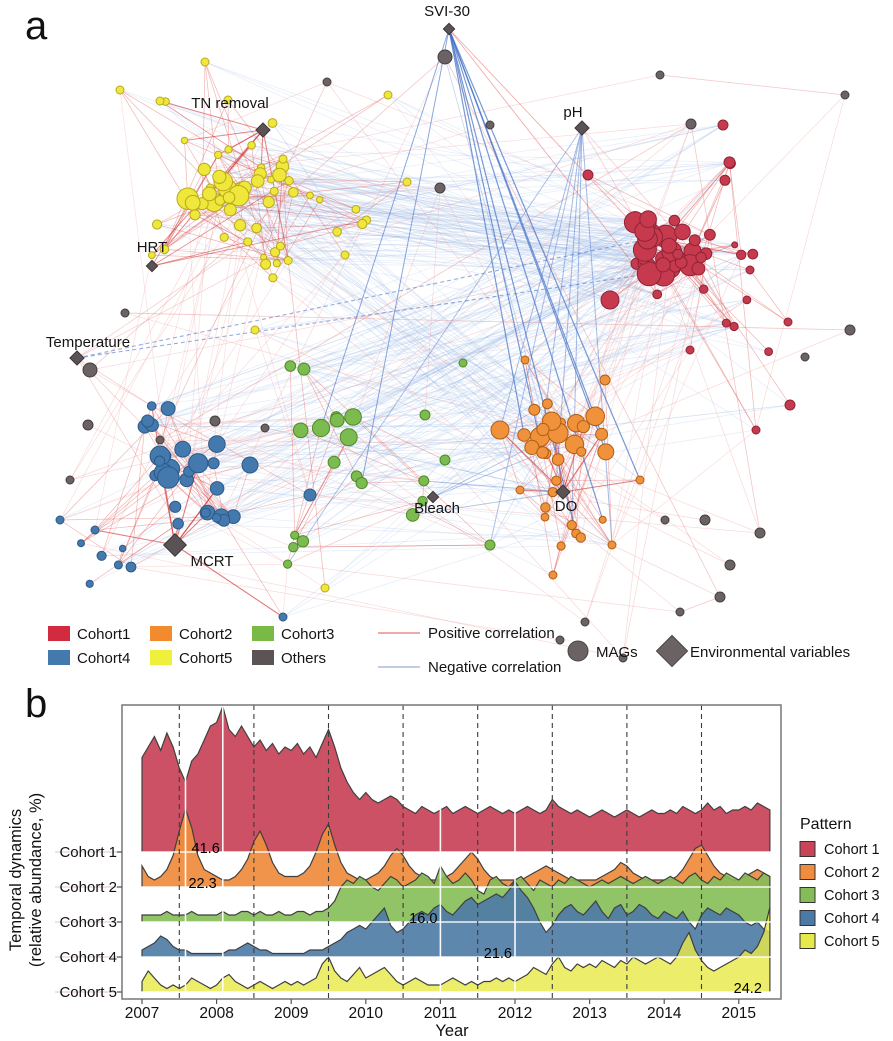 This screenshot has width=893, height=1041. What do you see at coordinates (739, 1013) in the screenshot?
I see `x-tick-label: 2015` at bounding box center [739, 1013].